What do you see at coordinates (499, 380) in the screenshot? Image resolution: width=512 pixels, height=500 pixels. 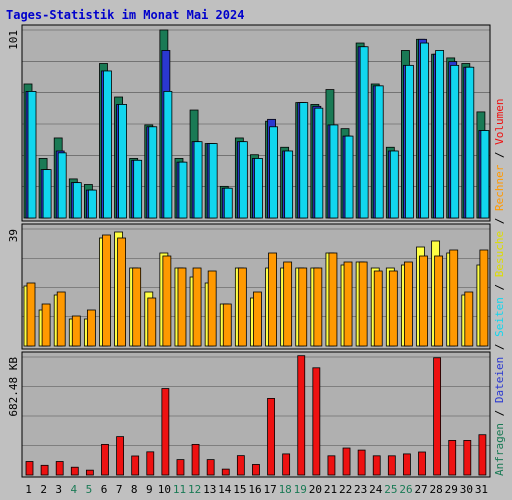 I see `legend-entry-dateien: Dateien` at bounding box center [499, 380].